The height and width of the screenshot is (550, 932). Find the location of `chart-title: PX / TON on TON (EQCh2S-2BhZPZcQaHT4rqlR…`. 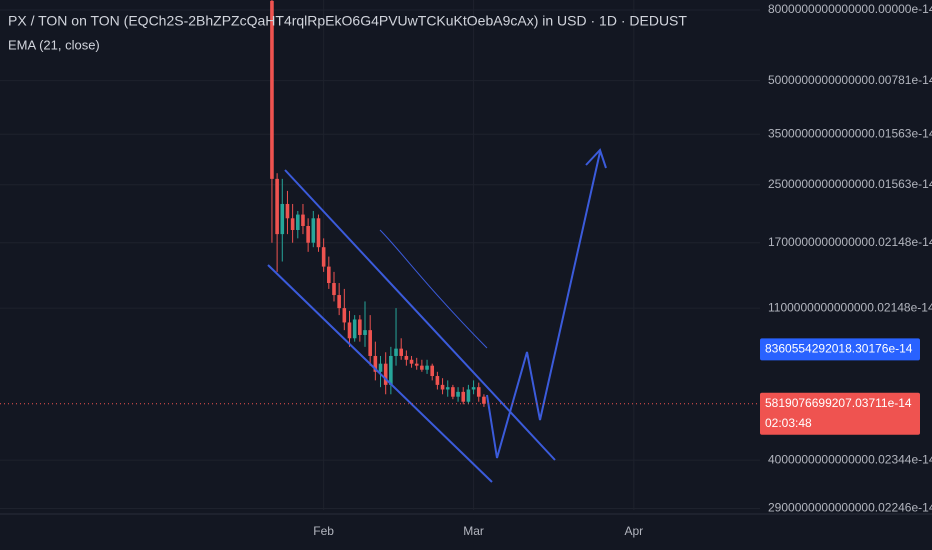

chart-title: PX / TON on TON (EQCh2S-2BhZPZcQaHT4rqlR… is located at coordinates (347, 21).